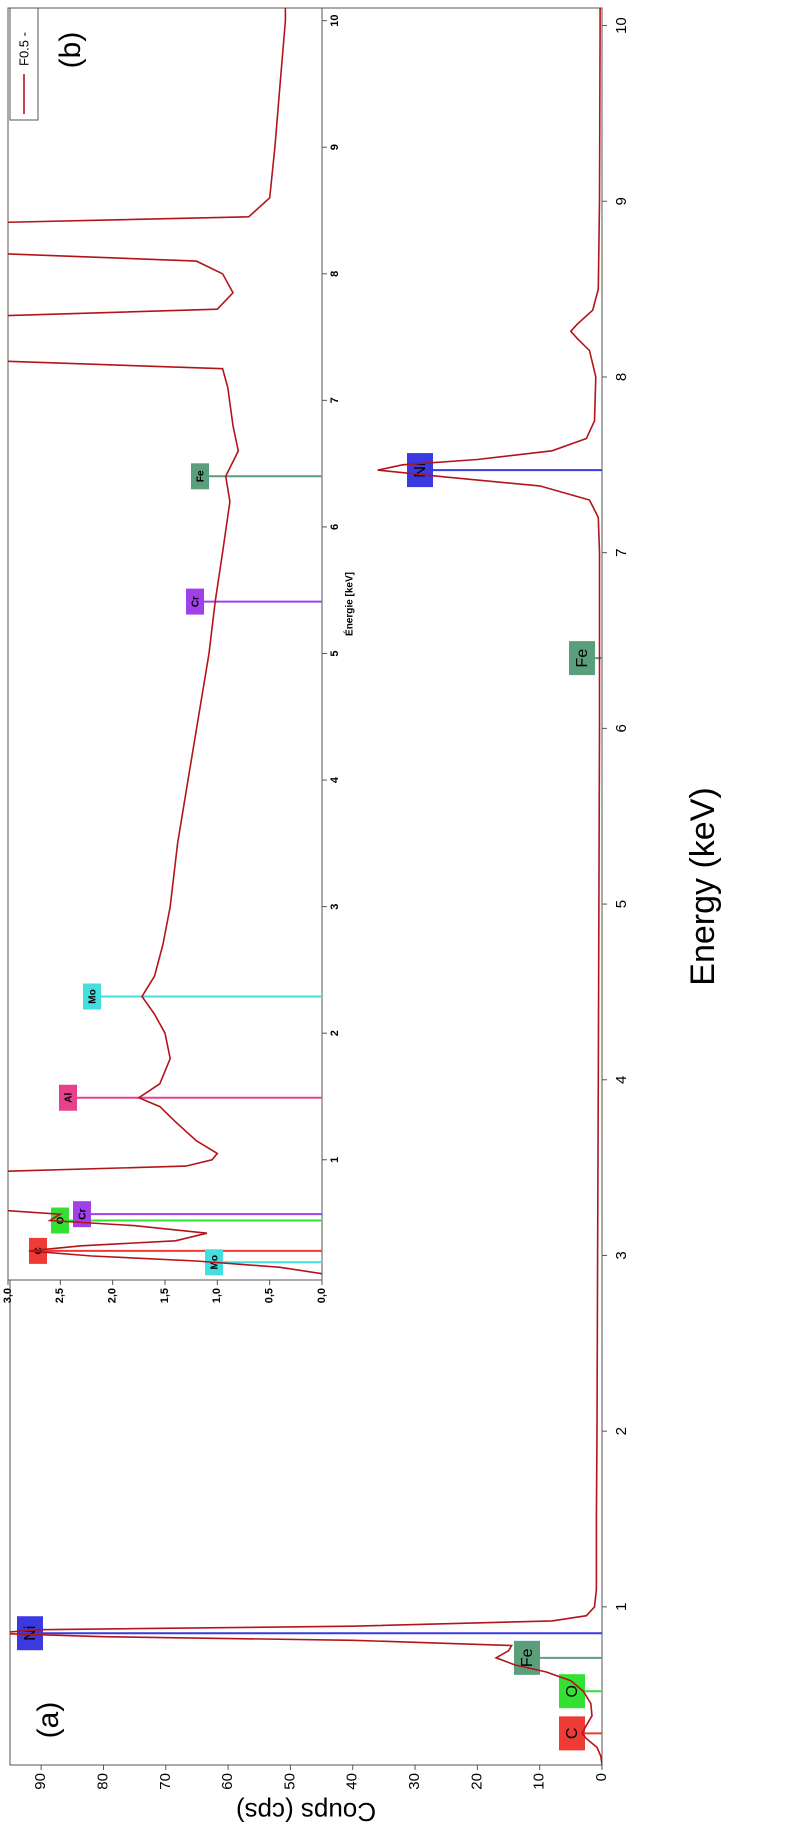 The height and width of the screenshot is (1832, 803). What do you see at coordinates (48, 1720) in the screenshot?
I see `panel-label: (a)` at bounding box center [48, 1720].